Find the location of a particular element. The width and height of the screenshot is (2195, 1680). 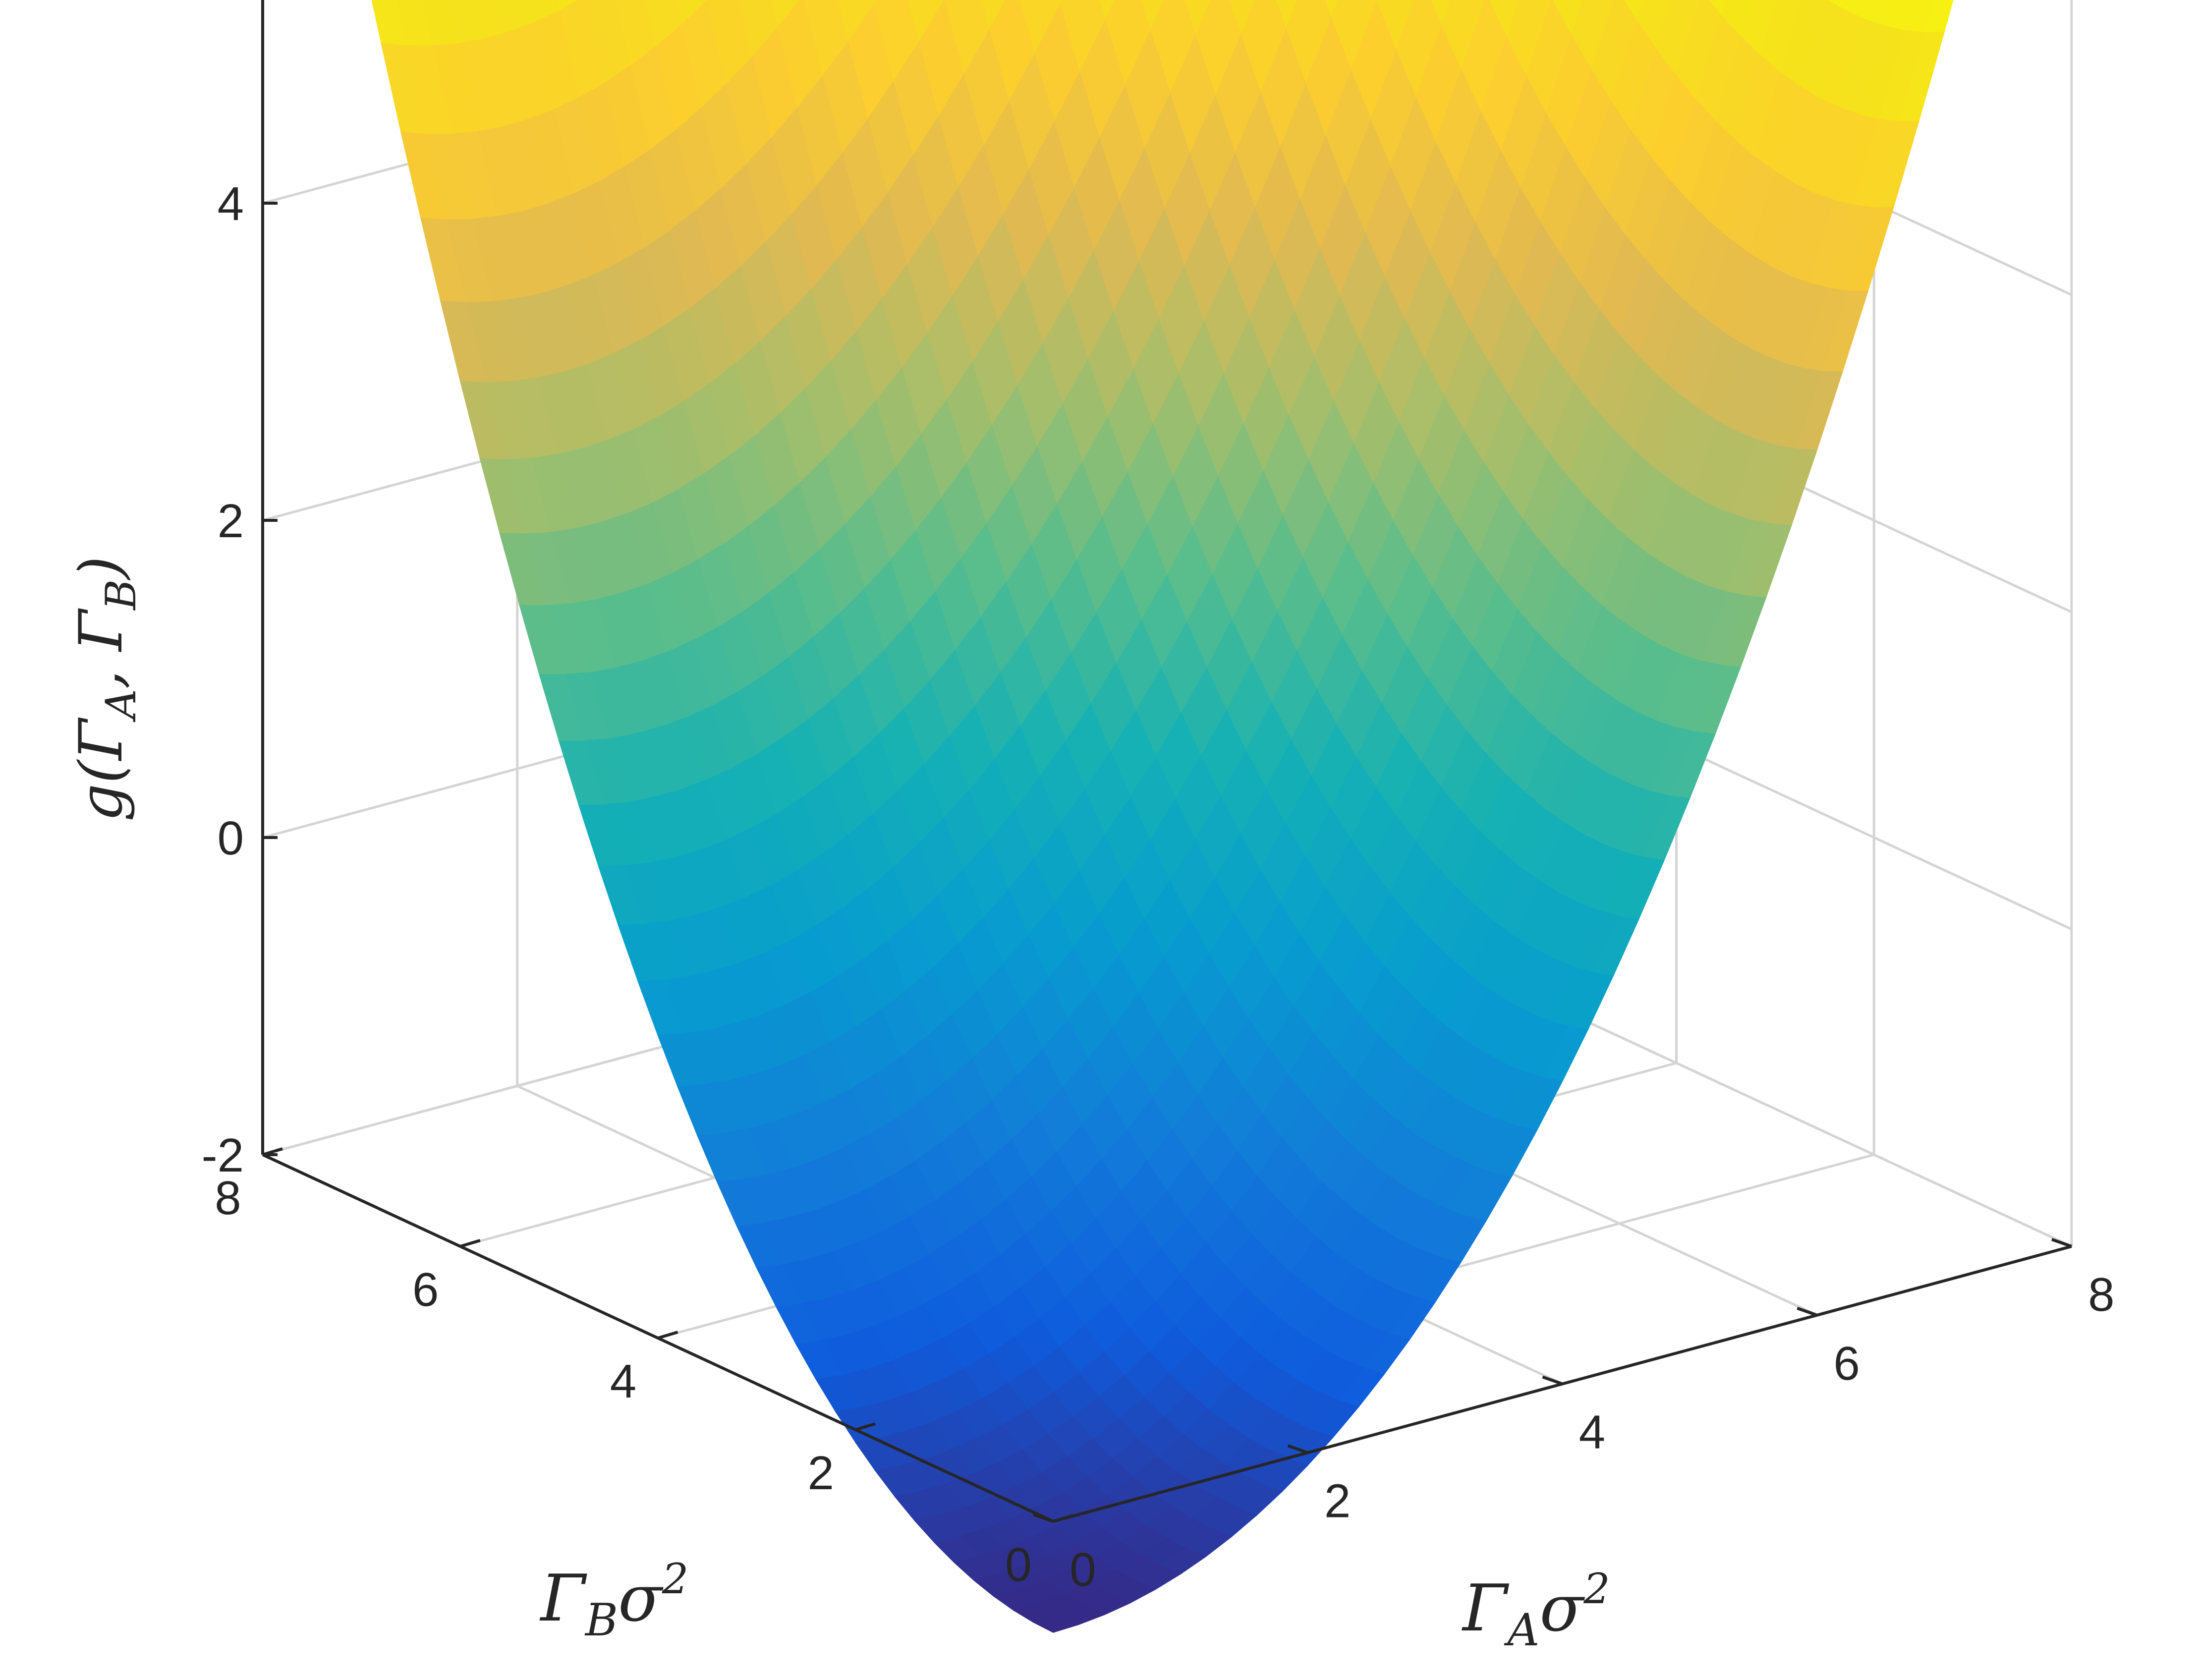

y-tick-label: 0 is located at coordinates (1018, 1564).